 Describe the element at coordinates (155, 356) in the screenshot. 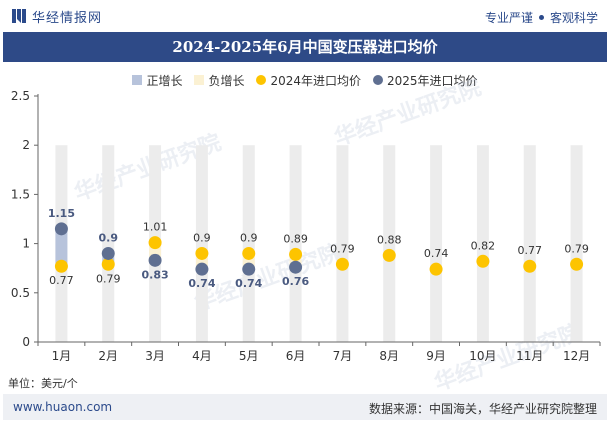

I see `x-tick-label: 3月` at that location.